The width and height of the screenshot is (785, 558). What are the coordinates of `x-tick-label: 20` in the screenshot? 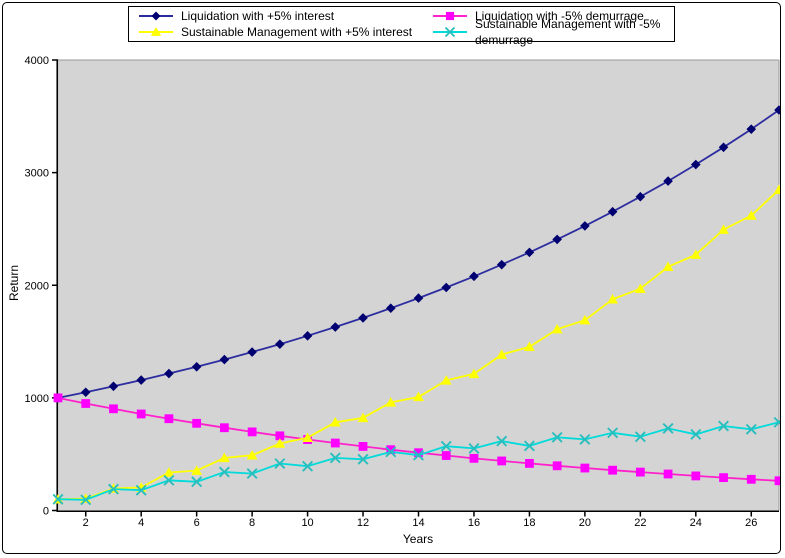 It's located at (585, 523).